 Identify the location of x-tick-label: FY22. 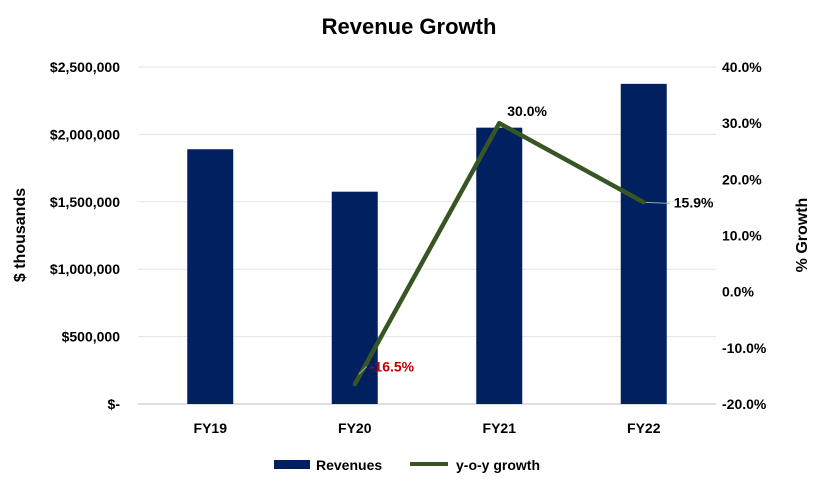
(644, 428).